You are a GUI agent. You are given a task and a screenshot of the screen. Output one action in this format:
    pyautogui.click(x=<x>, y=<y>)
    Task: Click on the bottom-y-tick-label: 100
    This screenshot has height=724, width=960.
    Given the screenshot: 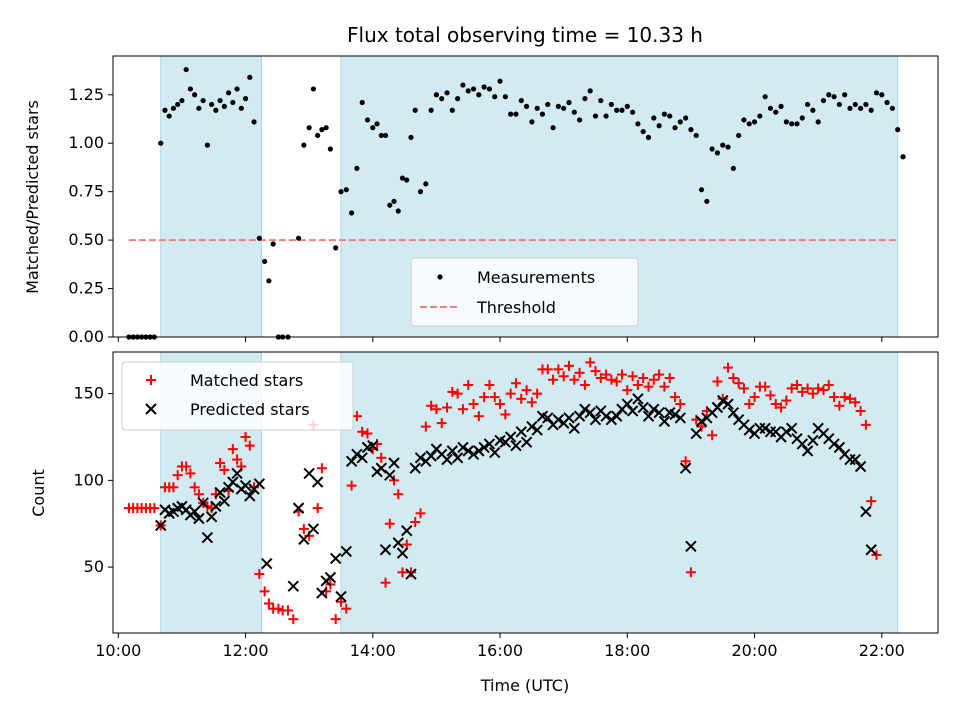 What is the action you would take?
    pyautogui.click(x=88, y=479)
    